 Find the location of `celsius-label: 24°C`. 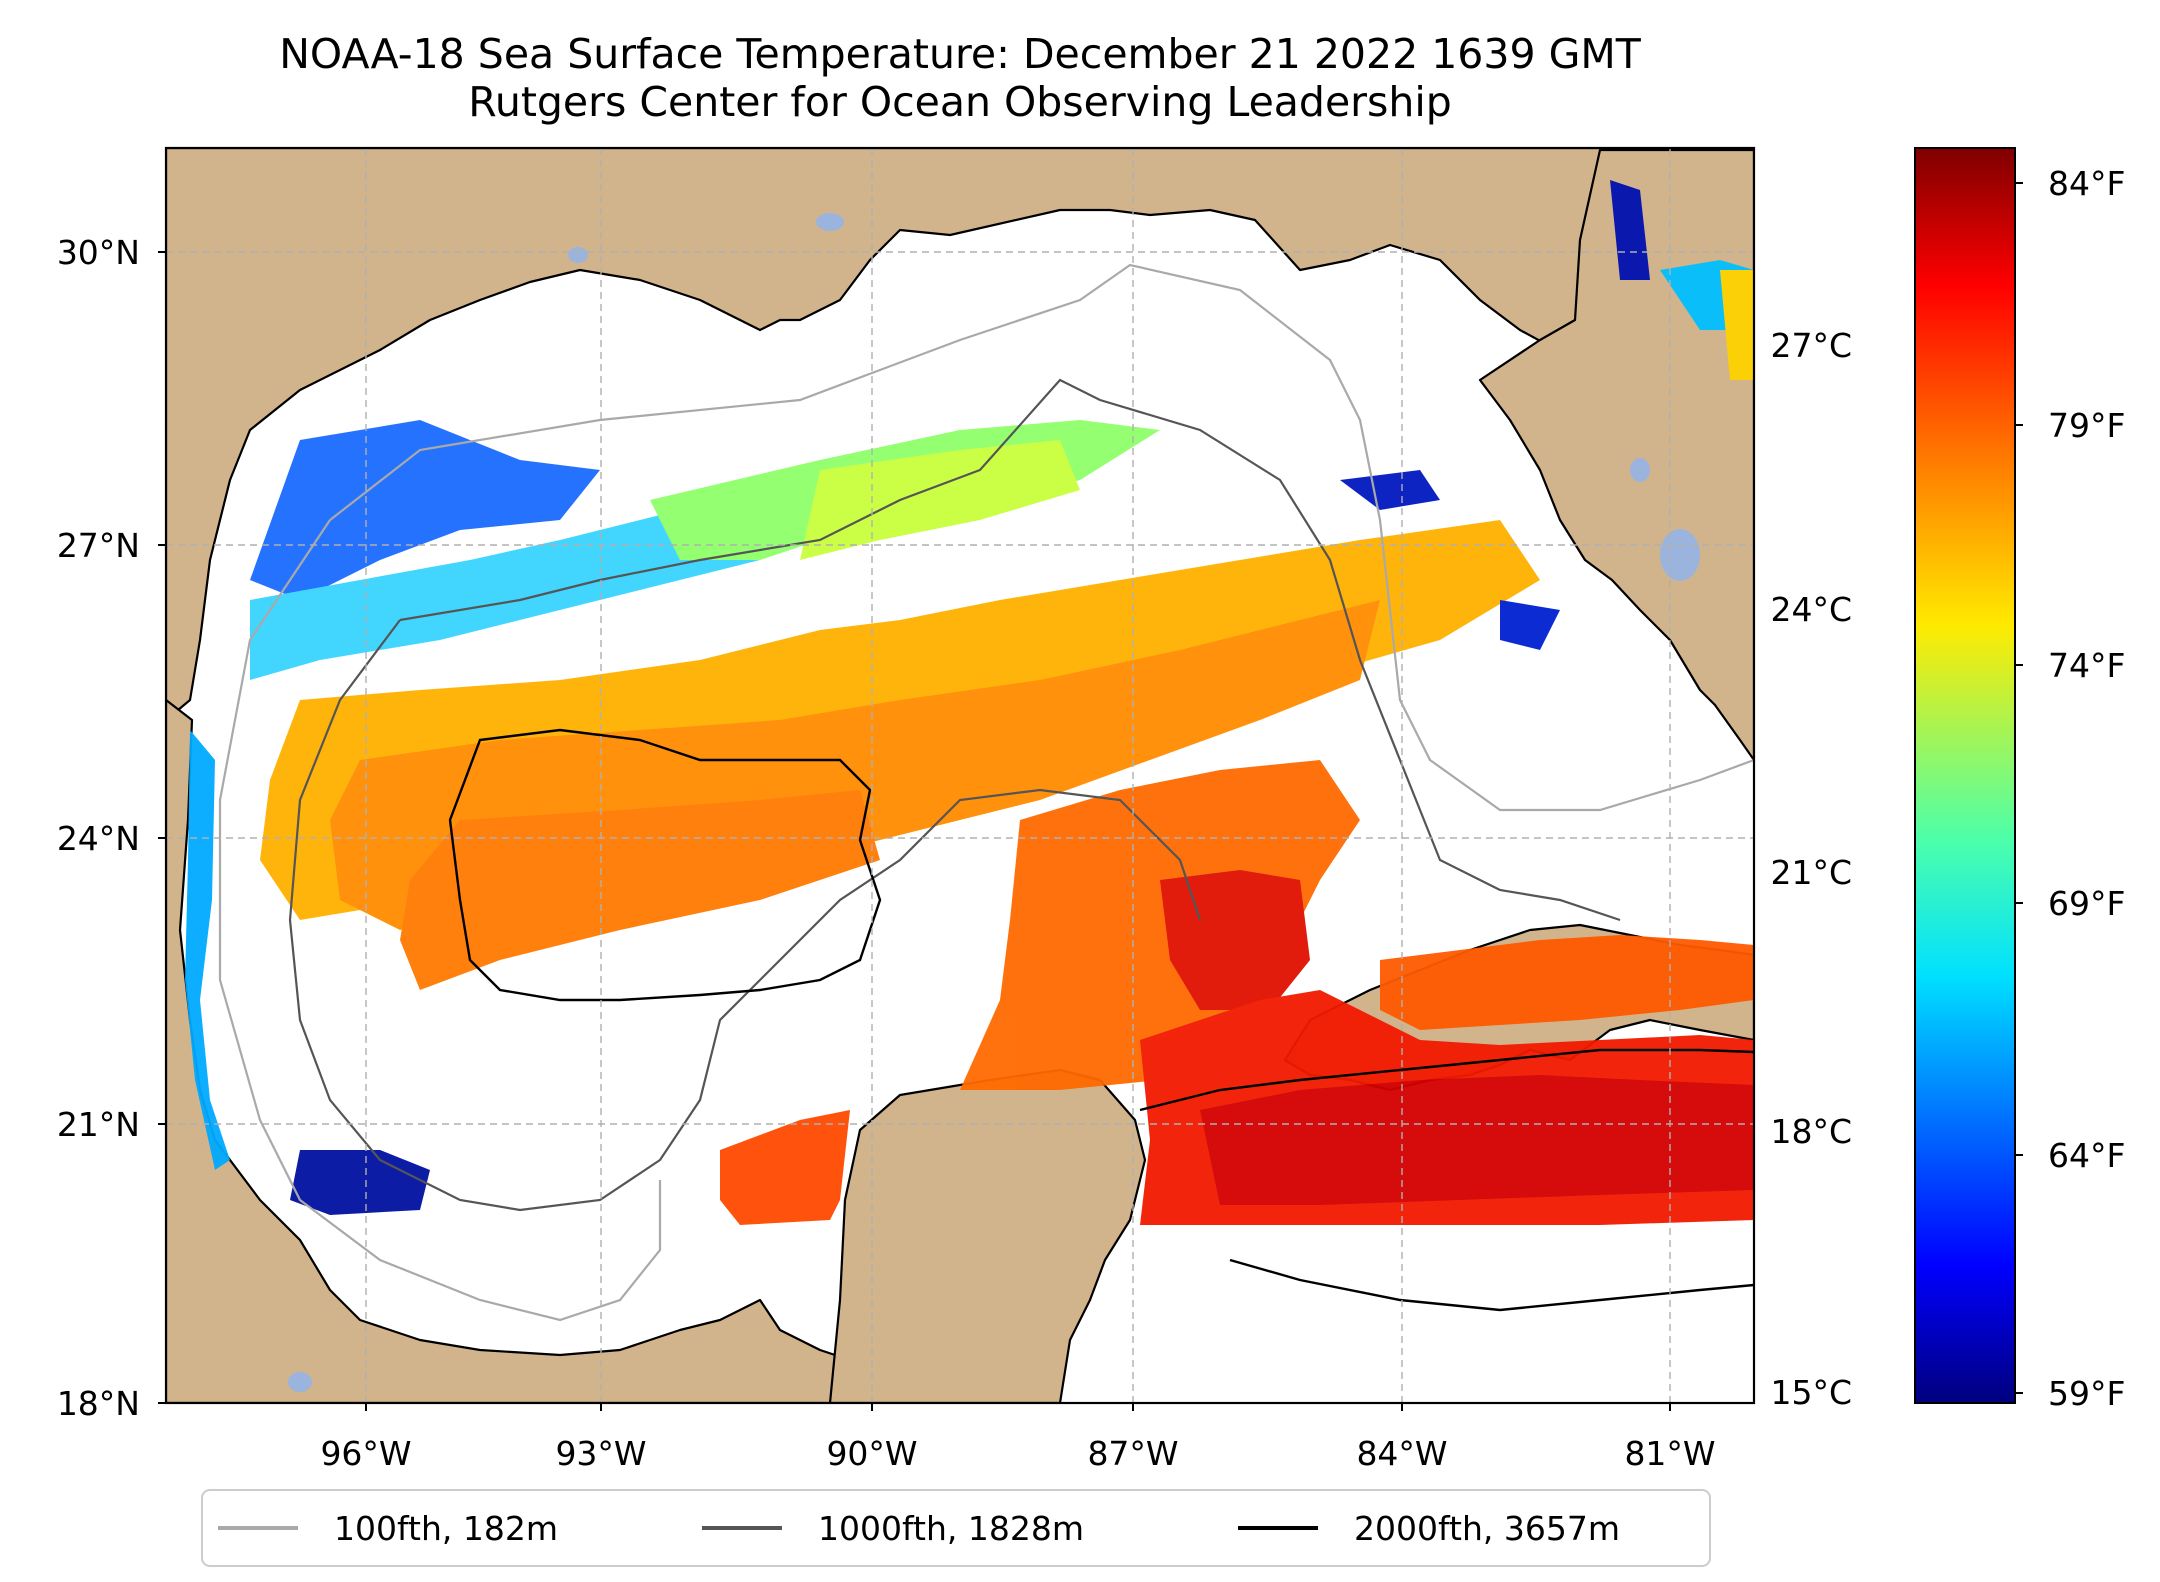

celsius-label: 24°C is located at coordinates (1811, 609).